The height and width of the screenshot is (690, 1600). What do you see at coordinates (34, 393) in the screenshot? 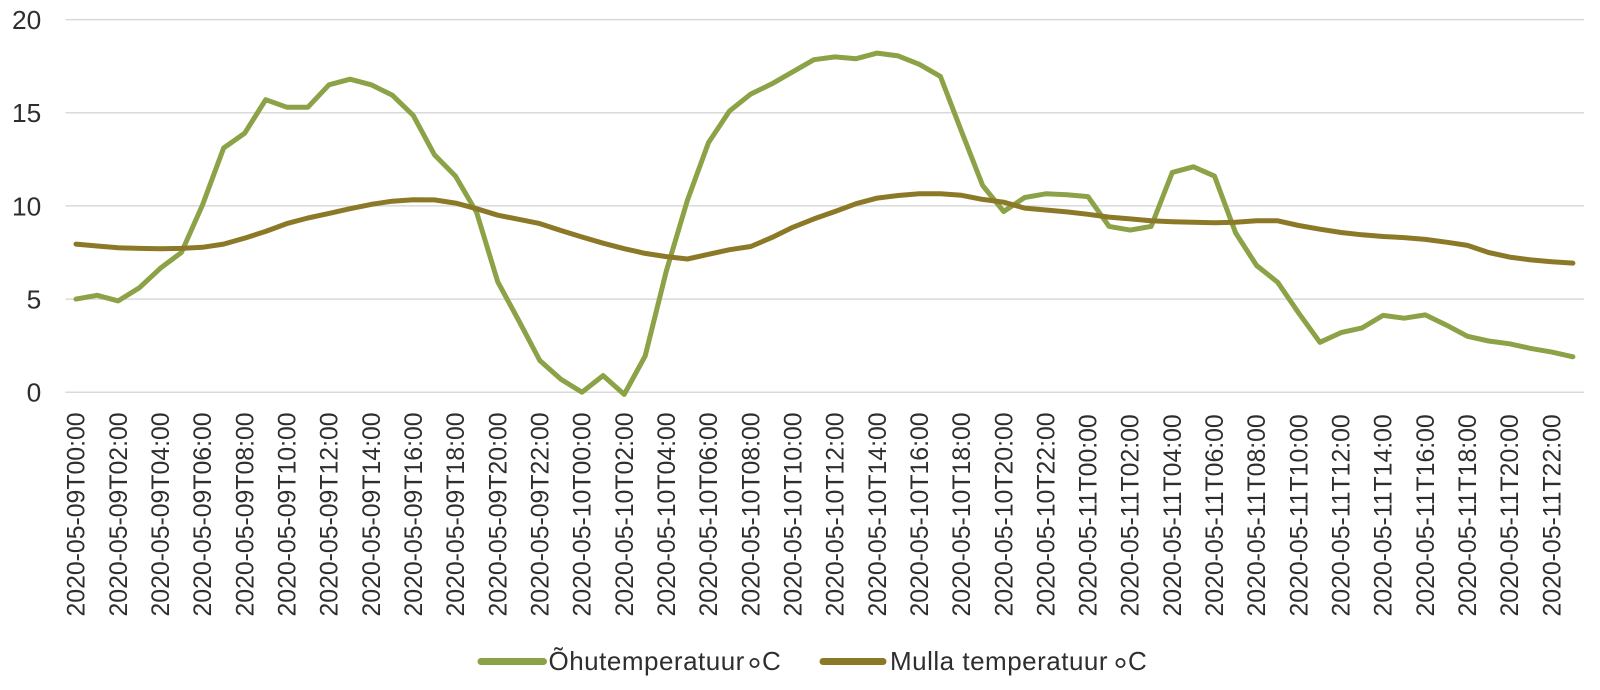
I see `svg-text: 0` at bounding box center [34, 393].